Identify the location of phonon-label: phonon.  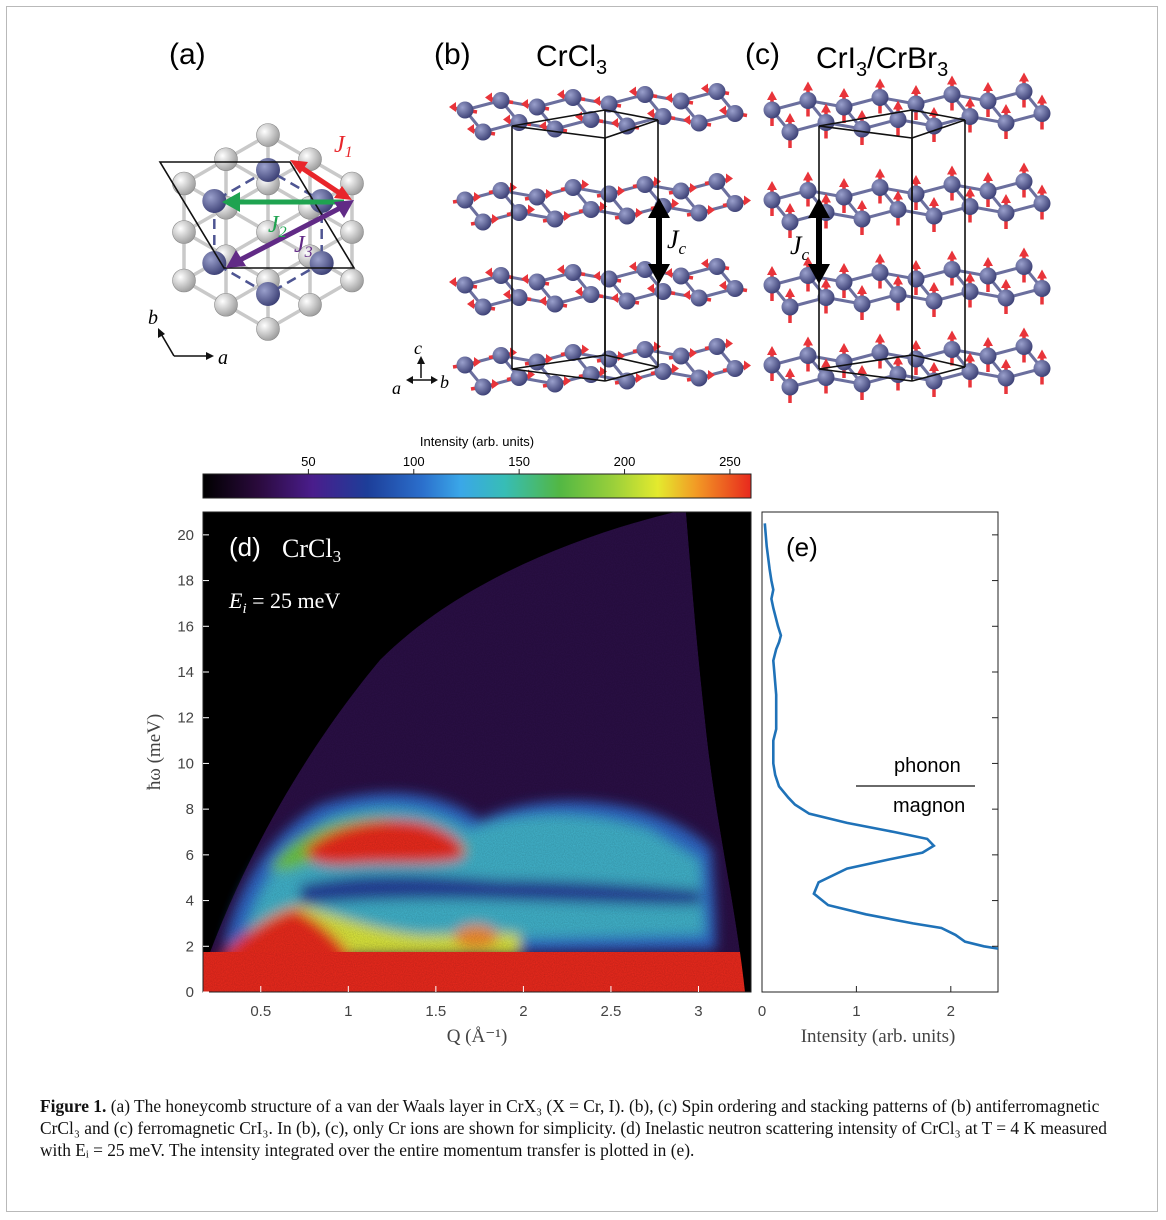
(927, 766).